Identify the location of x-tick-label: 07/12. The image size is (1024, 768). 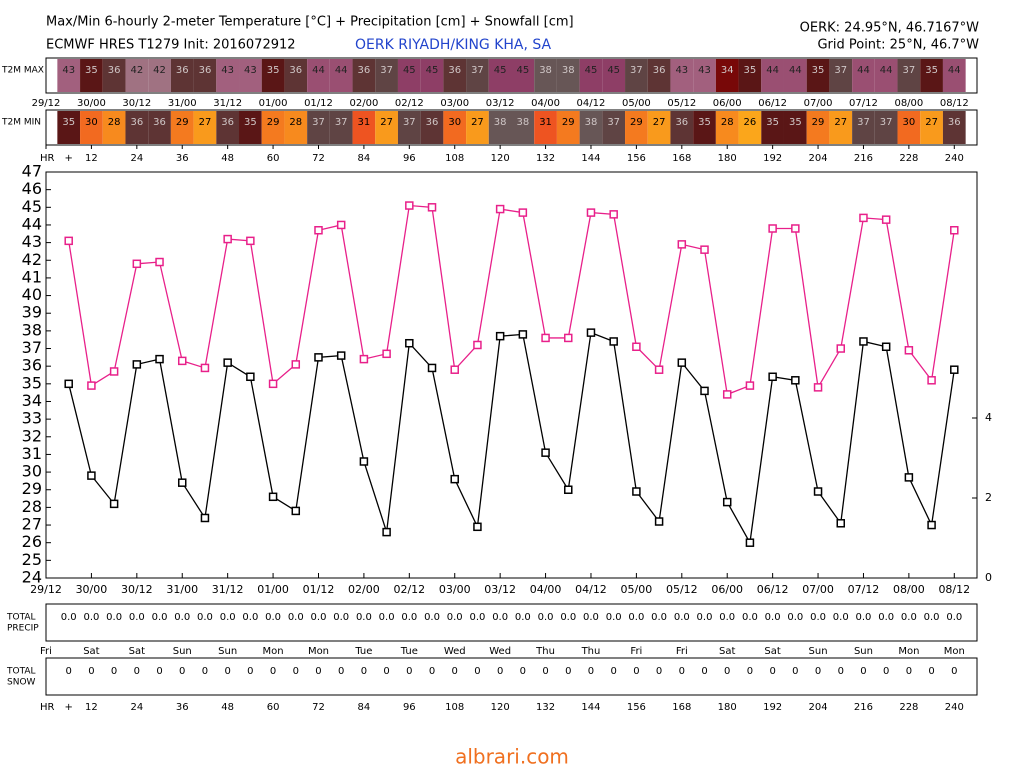
(864, 589).